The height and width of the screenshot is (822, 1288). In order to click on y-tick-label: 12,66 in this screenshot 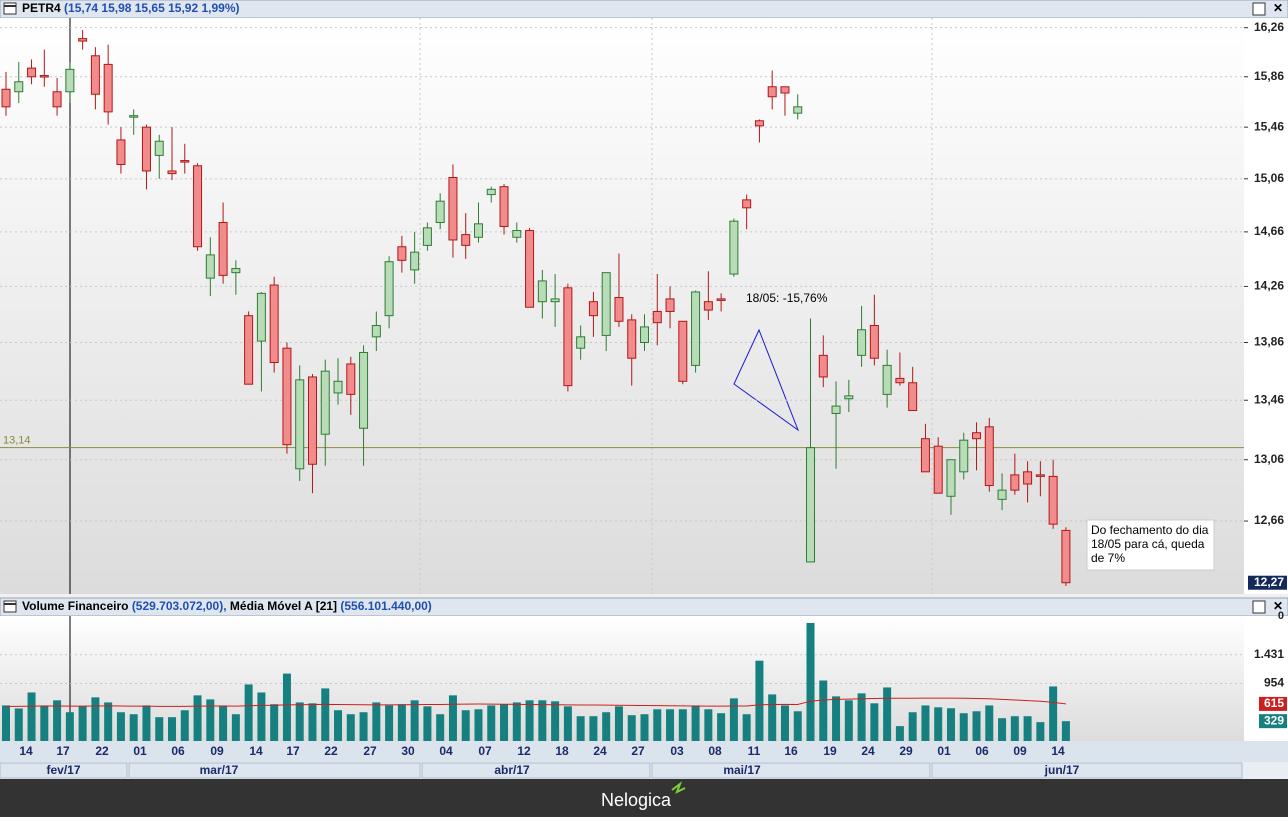, I will do `click(1269, 520)`.